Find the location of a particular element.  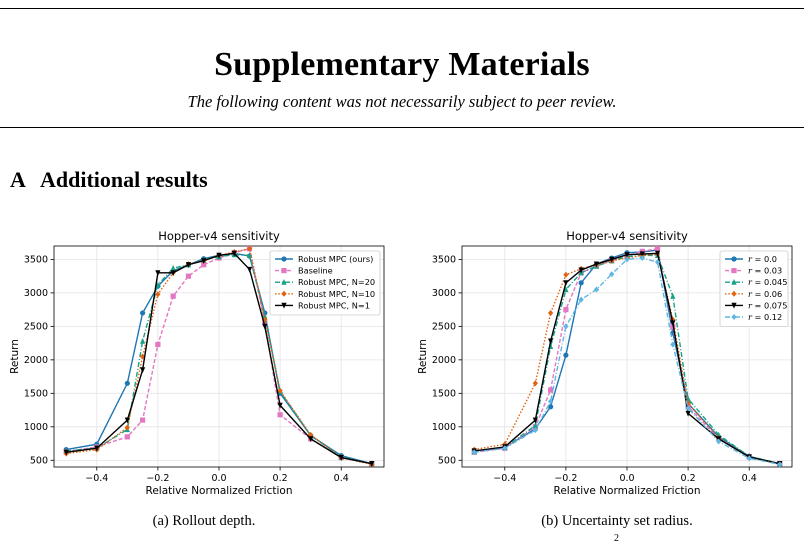

section-number: A is located at coordinates (18, 179).